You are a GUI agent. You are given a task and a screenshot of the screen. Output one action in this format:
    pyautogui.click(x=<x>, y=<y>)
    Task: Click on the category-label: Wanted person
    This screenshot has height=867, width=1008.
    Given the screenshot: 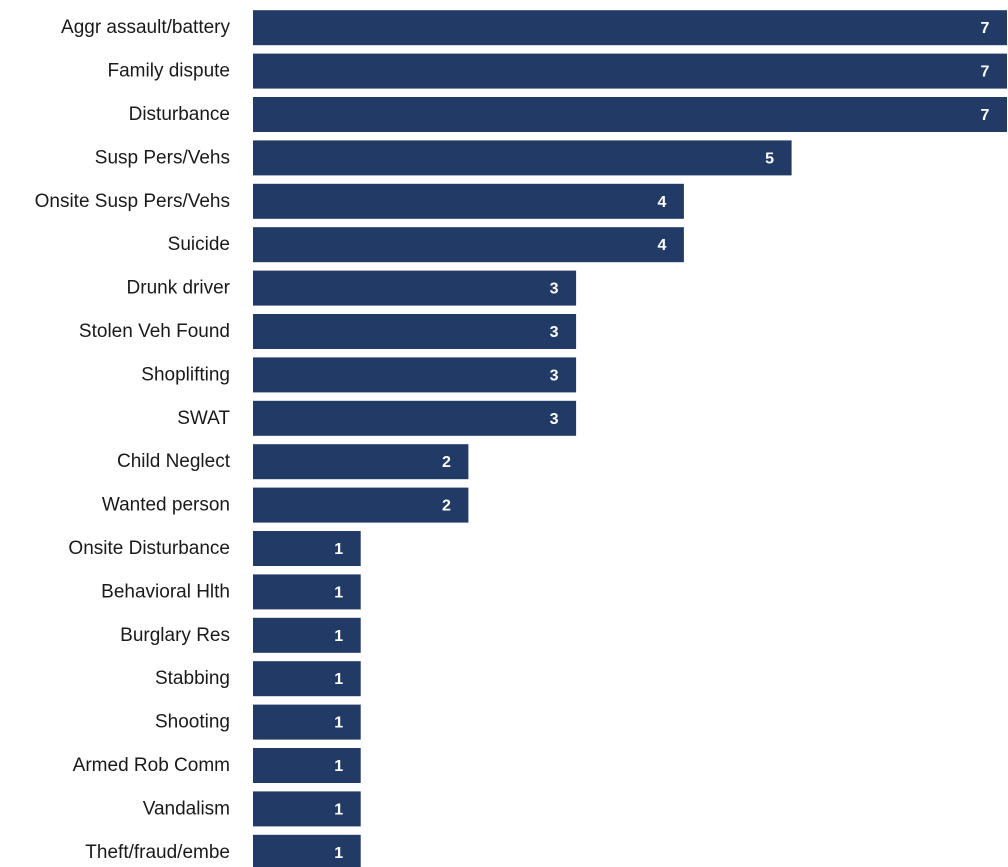 What is the action you would take?
    pyautogui.click(x=166, y=505)
    